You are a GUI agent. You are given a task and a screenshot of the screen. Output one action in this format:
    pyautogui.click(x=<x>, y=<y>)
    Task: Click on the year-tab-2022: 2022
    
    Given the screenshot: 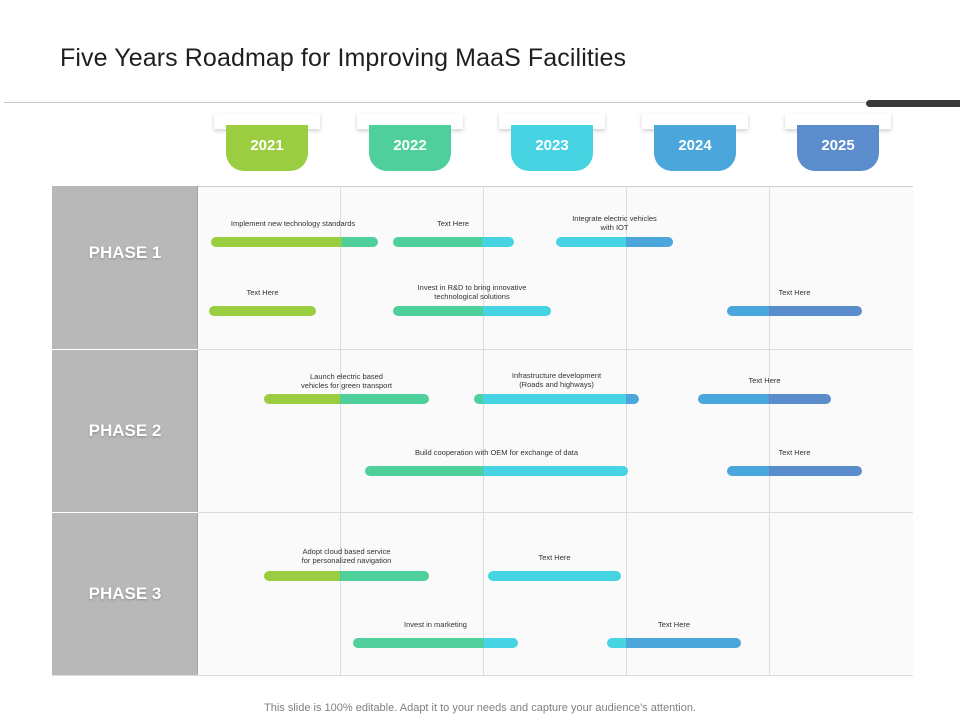 What is the action you would take?
    pyautogui.click(x=410, y=148)
    